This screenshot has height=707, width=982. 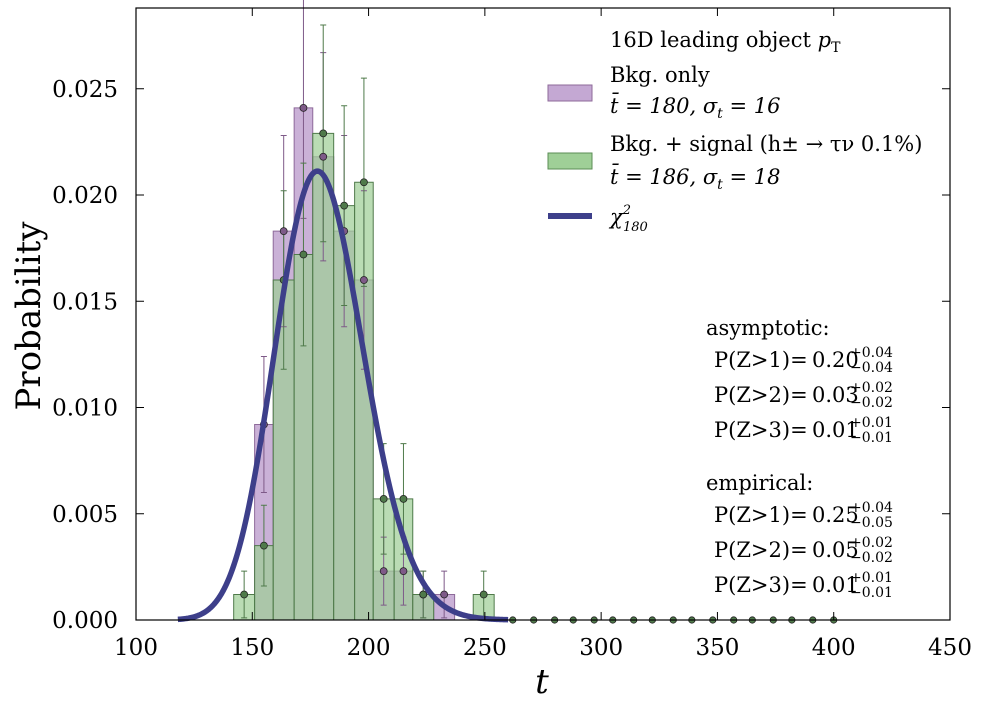 I want to click on empirical-row-value: 0.05, so click(x=835, y=550).